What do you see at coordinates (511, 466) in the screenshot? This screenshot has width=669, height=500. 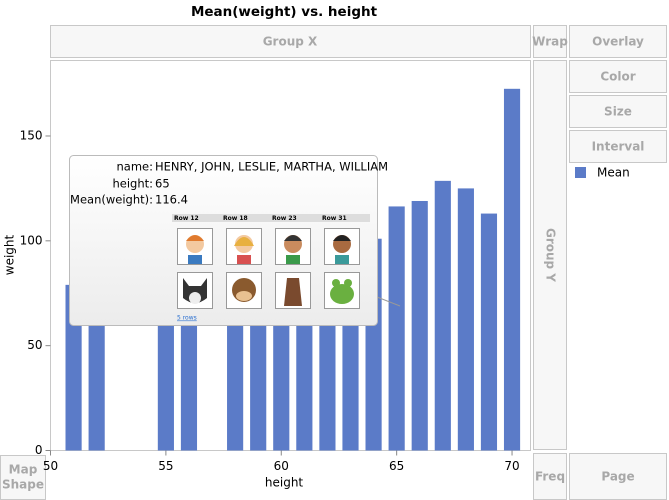 I see `x-tick-label: 70` at bounding box center [511, 466].